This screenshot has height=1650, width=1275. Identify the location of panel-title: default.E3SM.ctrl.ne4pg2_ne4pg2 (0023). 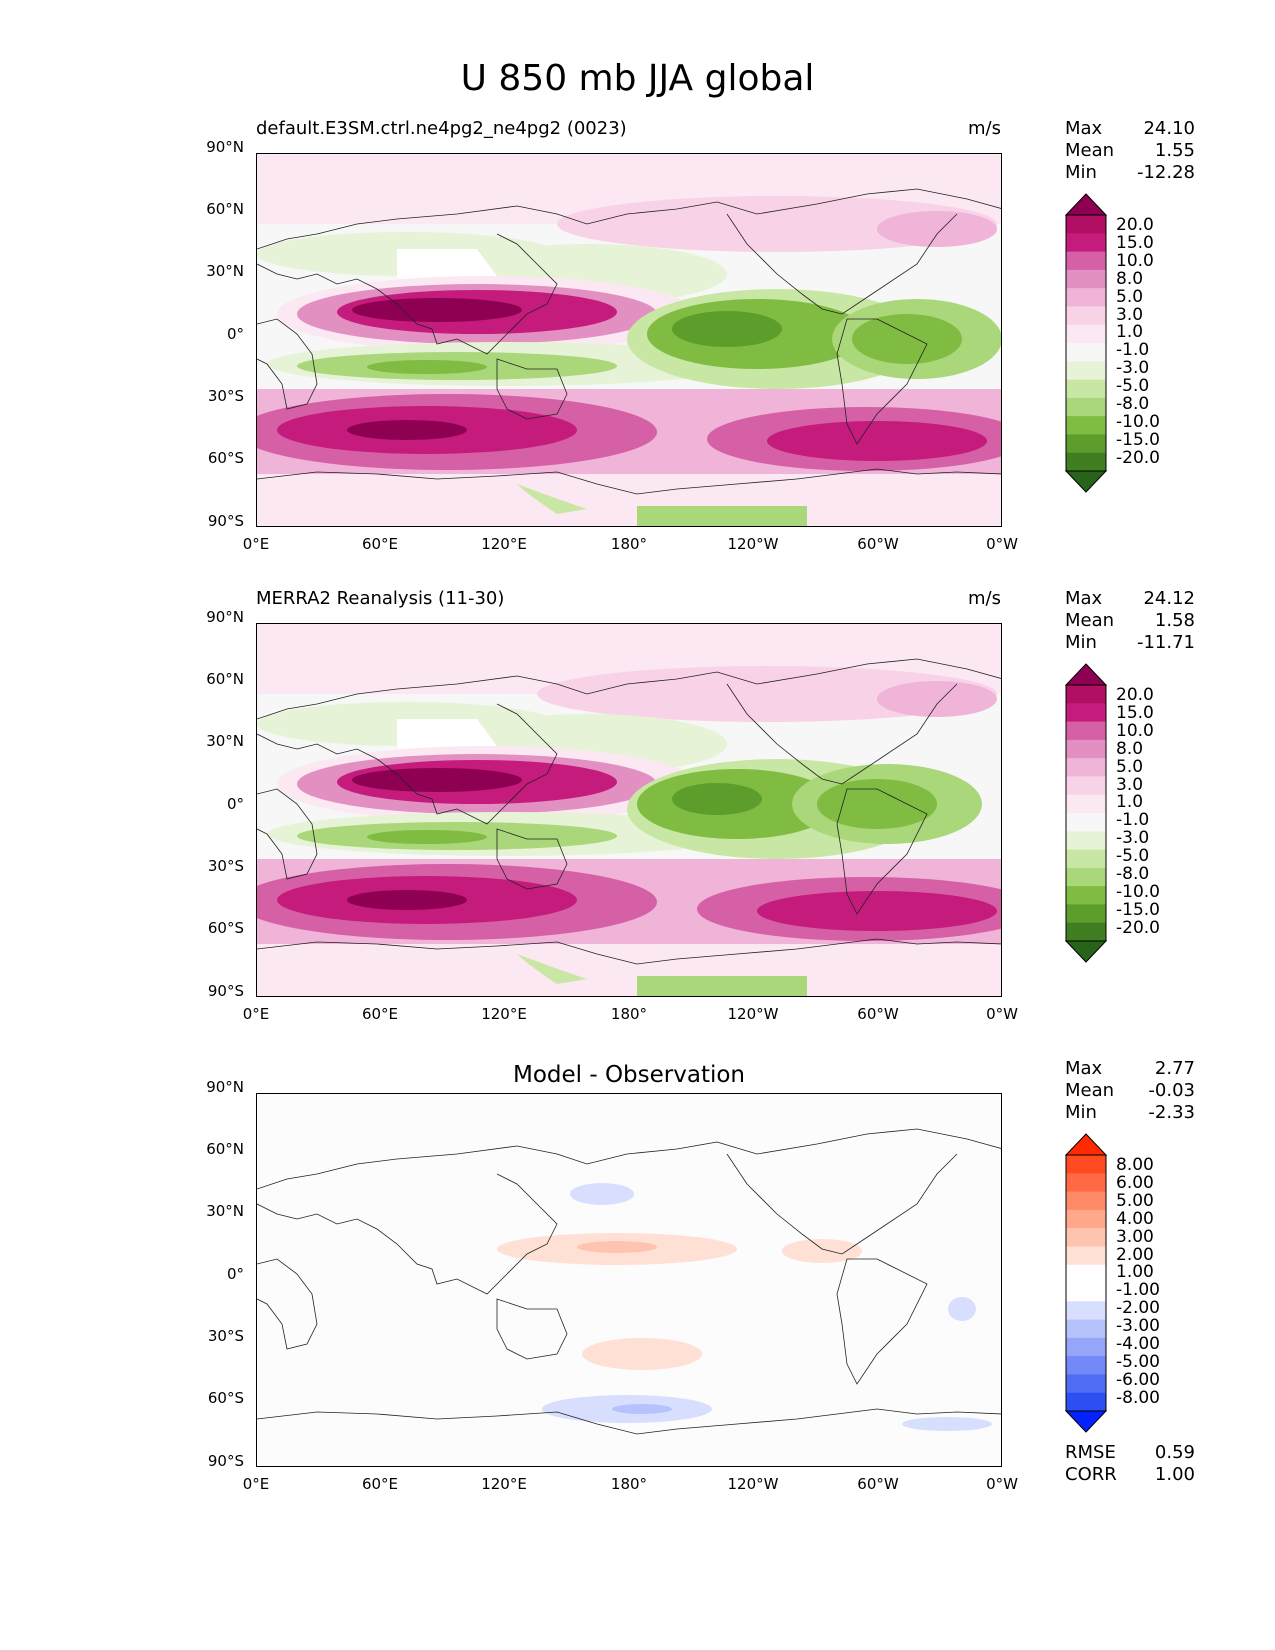
(441, 128).